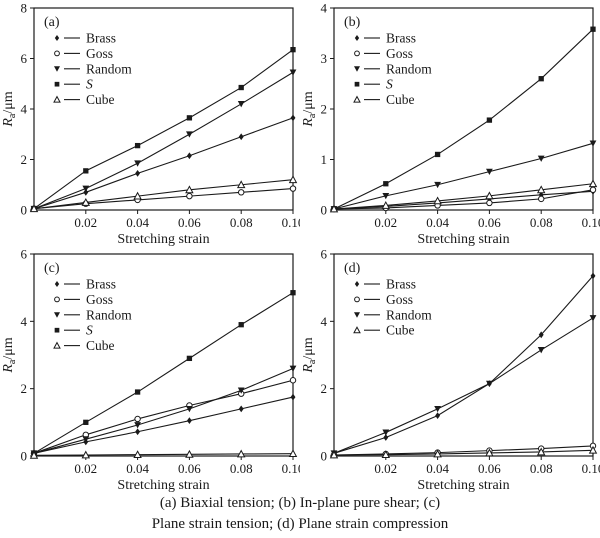  I want to click on x-tick-label: 0.04, so click(437, 222).